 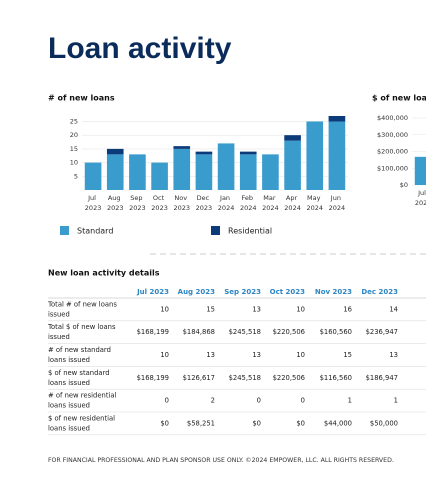 What do you see at coordinates (80, 355) in the screenshot?
I see `row-label: # of new standard loans issued` at bounding box center [80, 355].